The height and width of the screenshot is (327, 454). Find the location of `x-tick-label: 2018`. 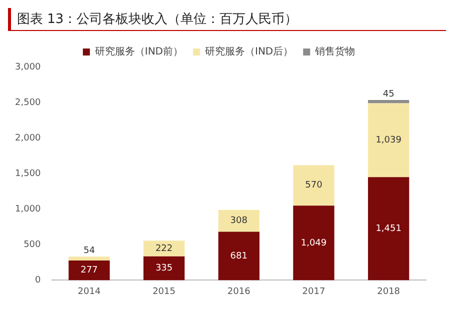

x-tick-label: 2018 is located at coordinates (388, 291).